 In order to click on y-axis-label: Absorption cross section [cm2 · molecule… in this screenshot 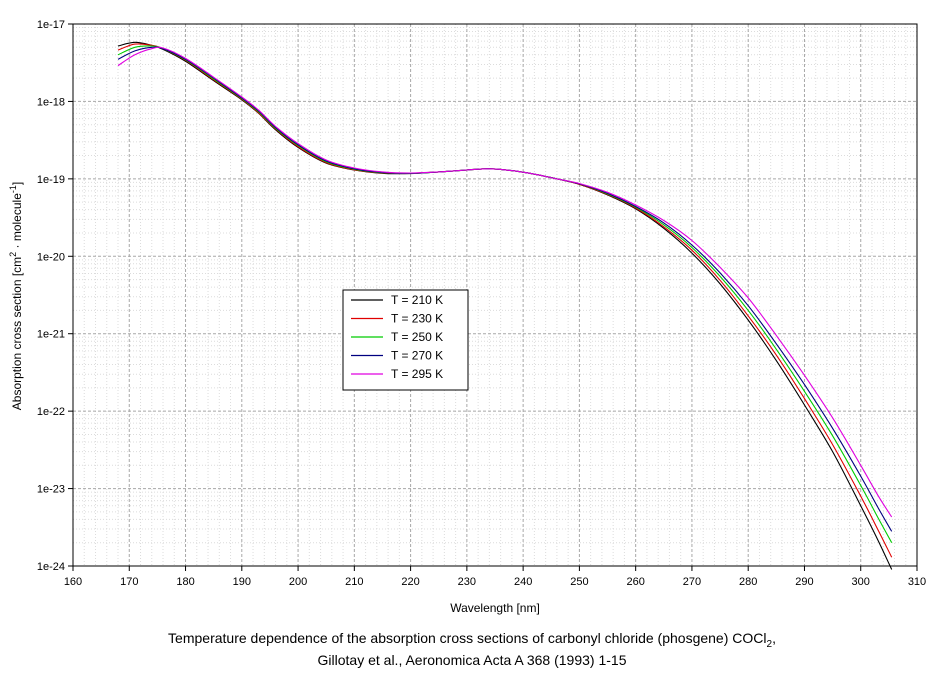, I will do `click(16, 296)`.